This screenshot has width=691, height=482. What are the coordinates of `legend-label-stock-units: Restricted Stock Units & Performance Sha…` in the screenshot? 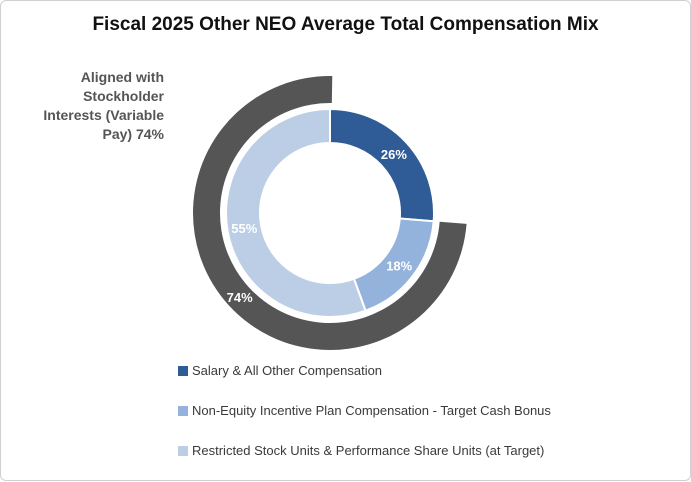 It's located at (368, 450).